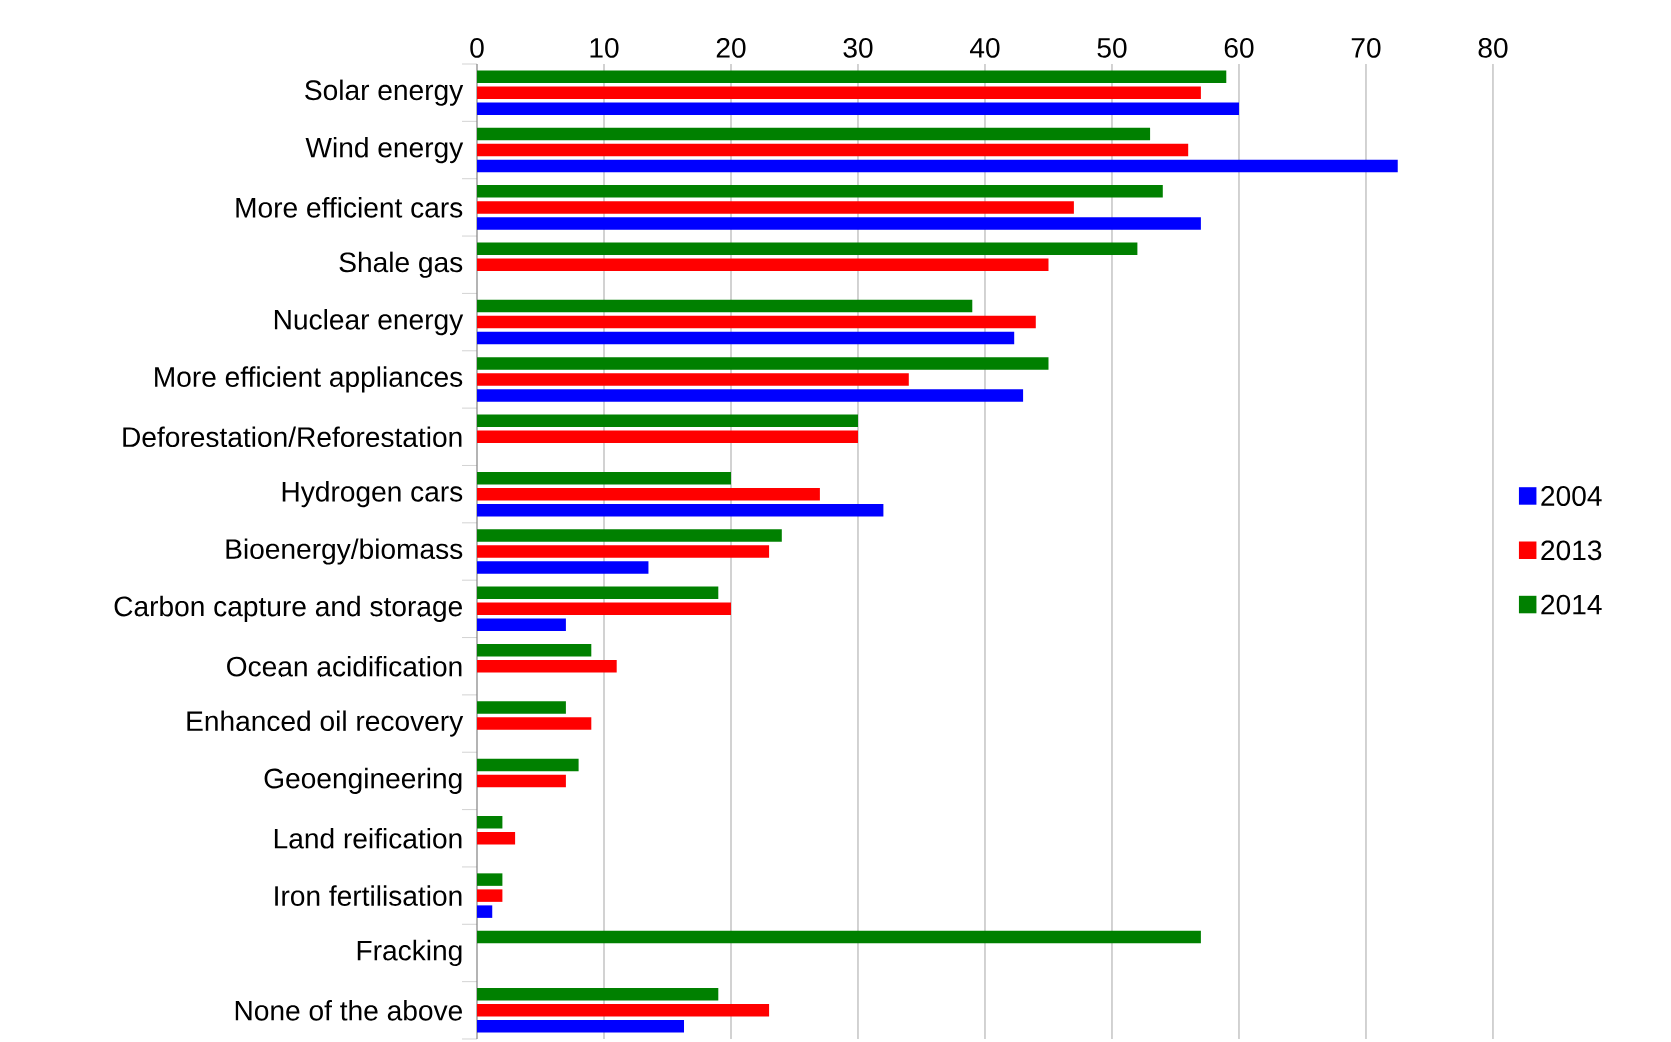 This screenshot has height=1042, width=1671. I want to click on y-tick-label: Enhanced oil recovery, so click(325, 723).